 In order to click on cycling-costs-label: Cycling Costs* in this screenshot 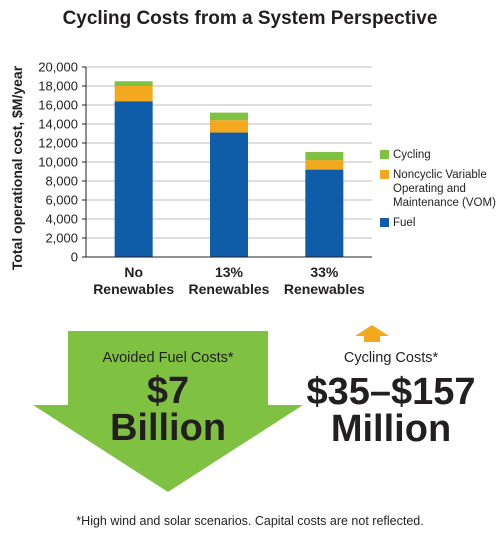, I will do `click(391, 358)`.